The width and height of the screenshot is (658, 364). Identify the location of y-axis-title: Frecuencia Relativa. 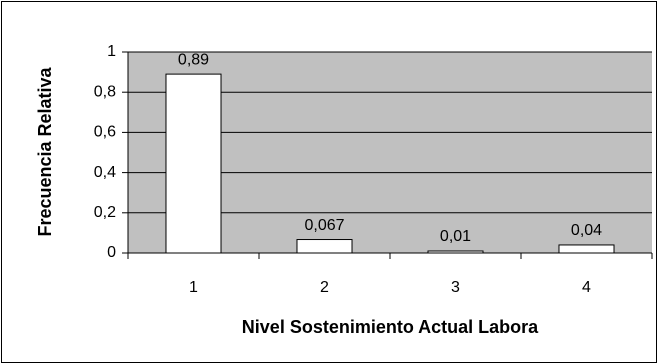
(45, 151).